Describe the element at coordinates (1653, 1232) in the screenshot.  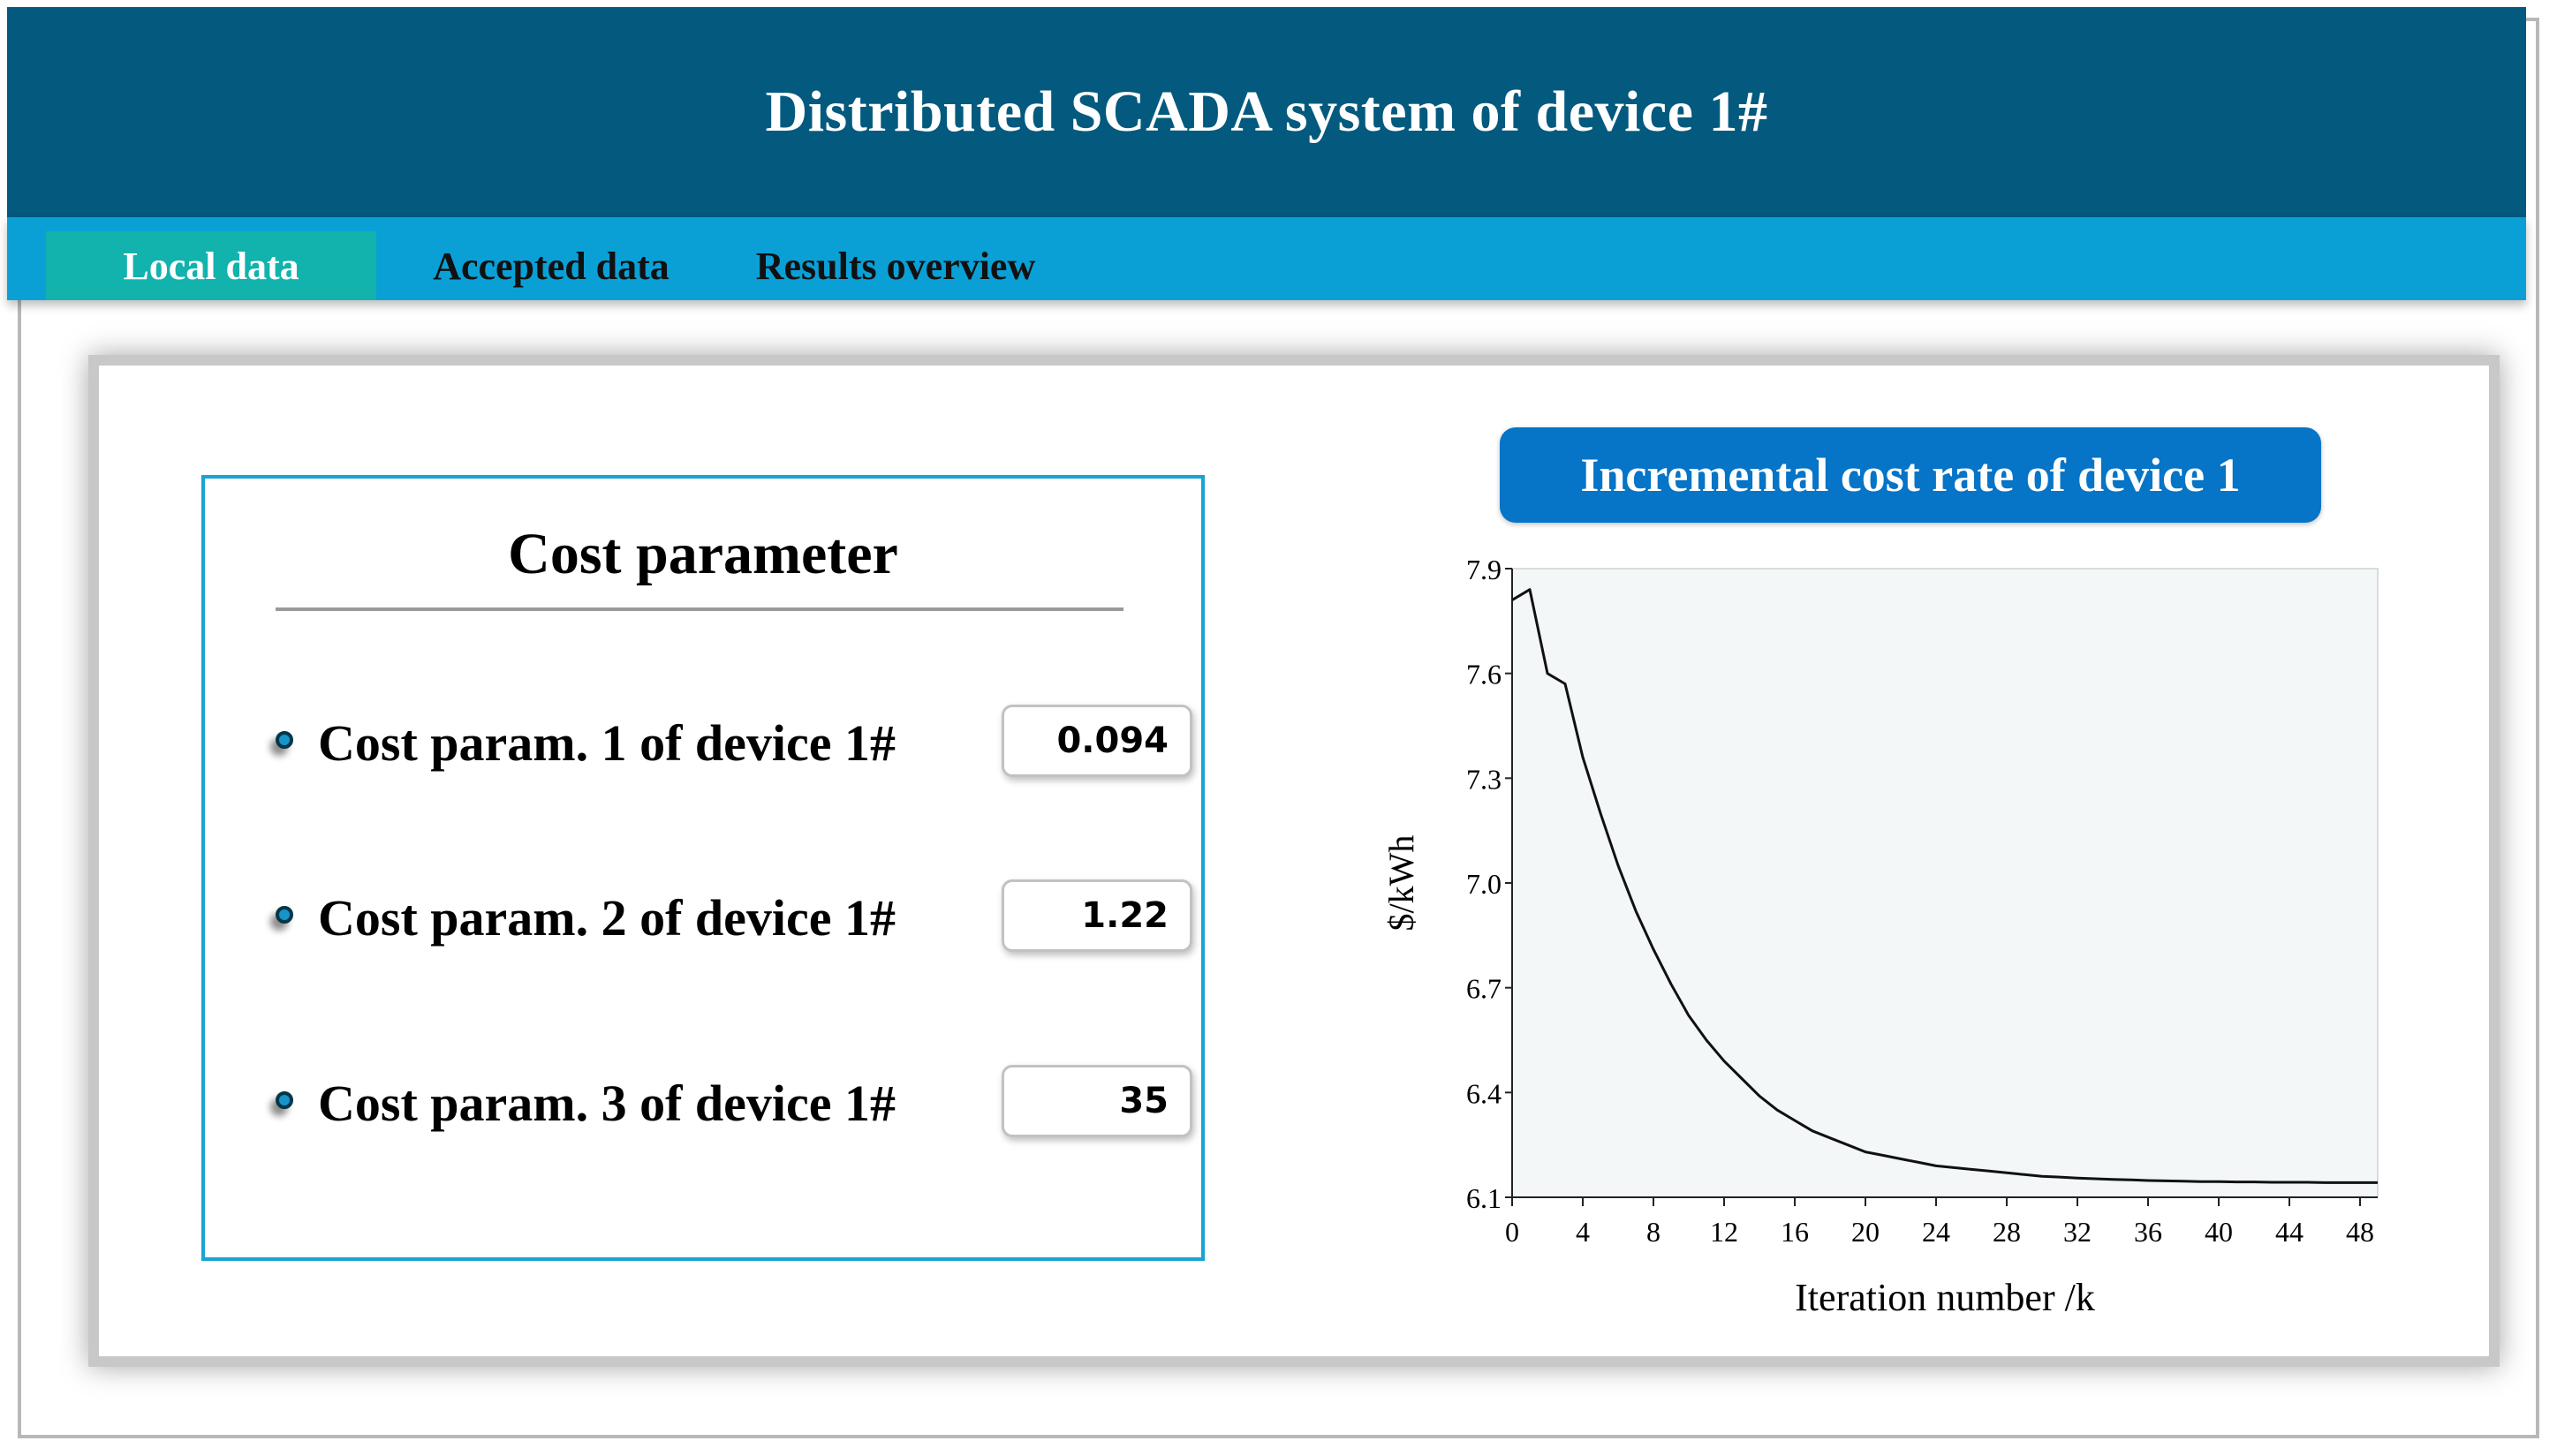
I see `x-tick-label: 8` at that location.